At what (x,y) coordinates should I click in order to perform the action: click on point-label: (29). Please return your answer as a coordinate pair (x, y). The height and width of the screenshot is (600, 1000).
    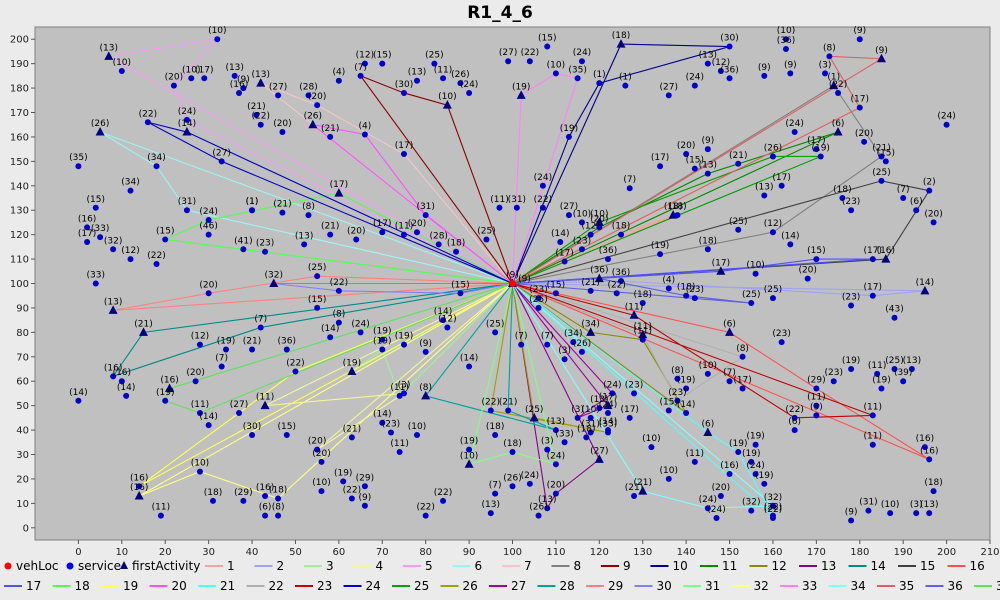
    Looking at the image, I should click on (816, 381).